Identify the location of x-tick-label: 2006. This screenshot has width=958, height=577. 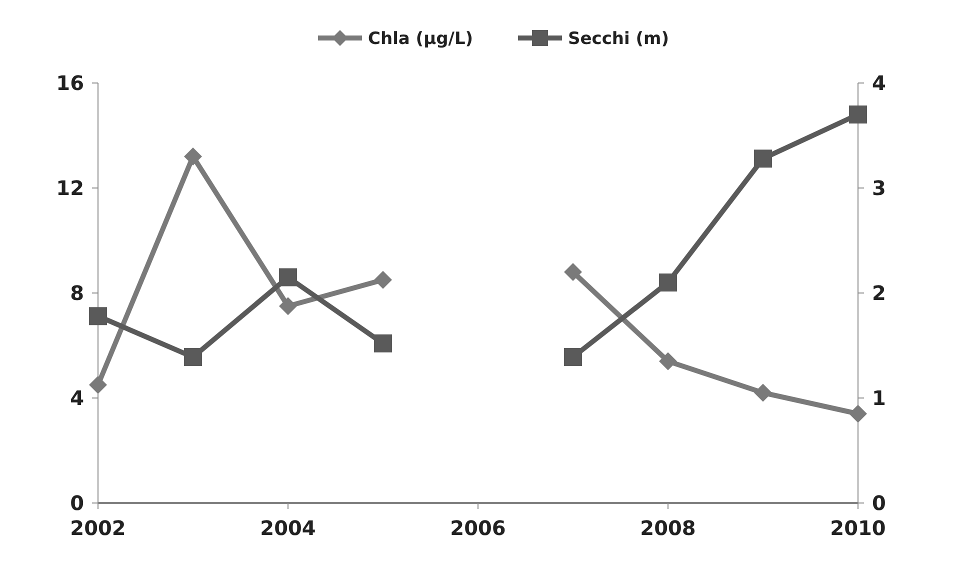
(478, 528).